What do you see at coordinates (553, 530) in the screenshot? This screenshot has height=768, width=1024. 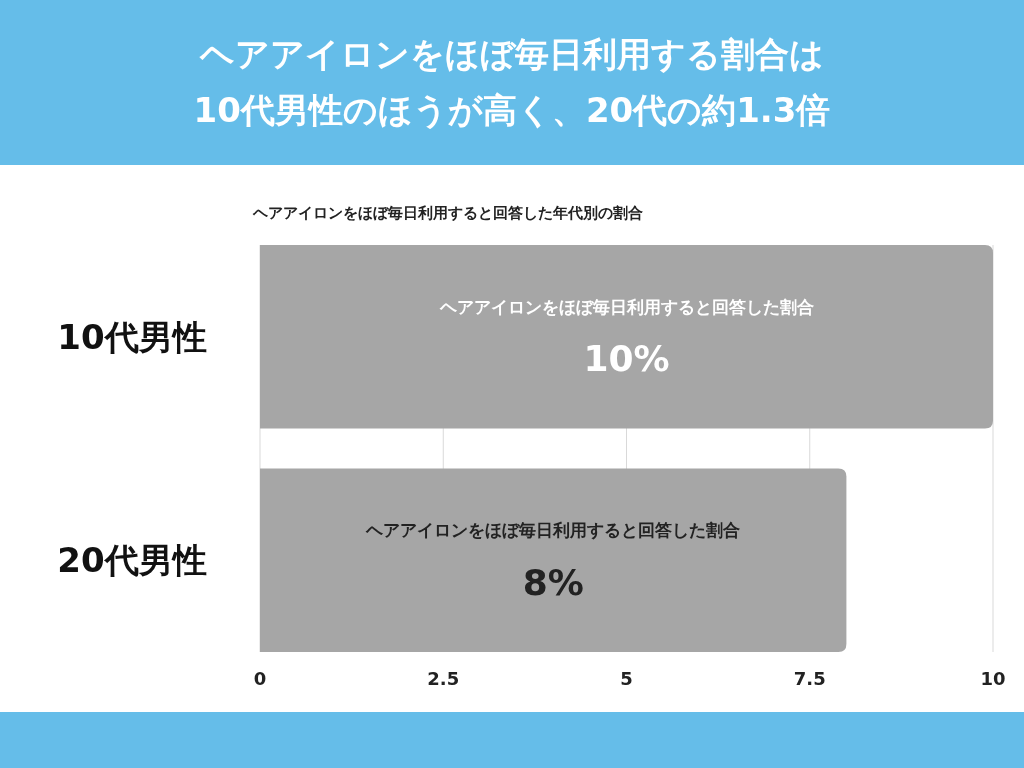 I see `text: ヘアアイロンをほぼ毎日利用すると回答した割合` at bounding box center [553, 530].